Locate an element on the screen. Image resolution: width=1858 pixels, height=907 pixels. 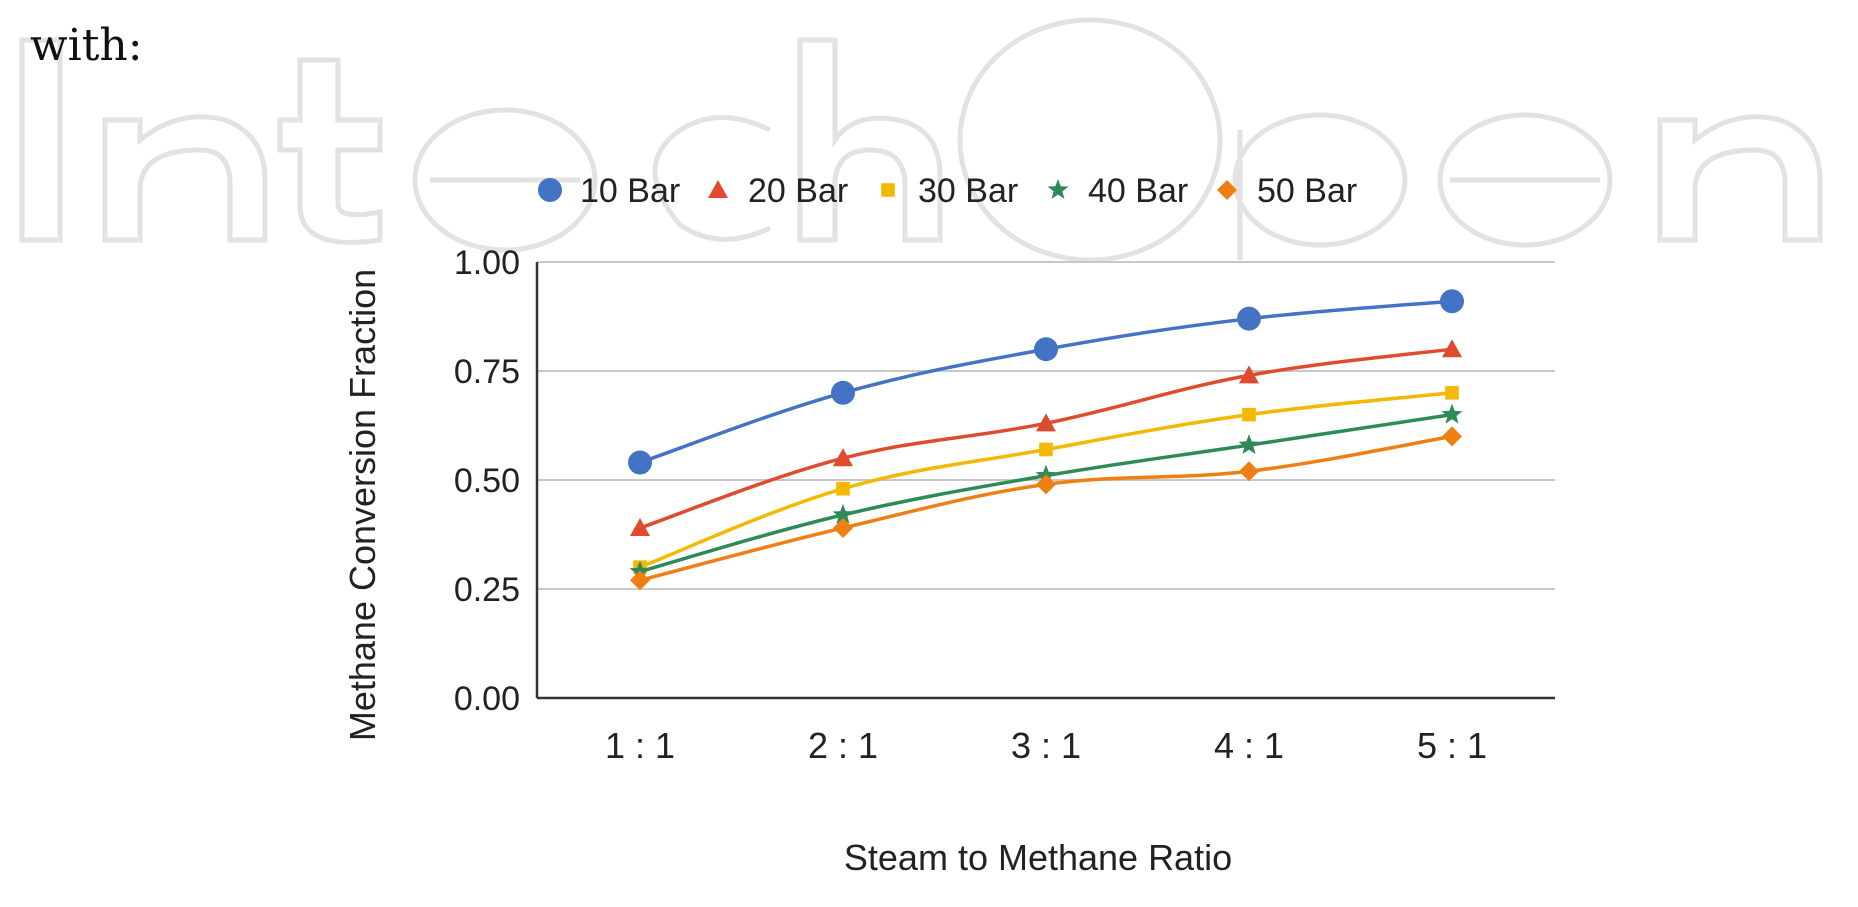
x-tick-labels: 1 : 1 2 : 1 3 : 1 4 : 1 5 : 1 is located at coordinates (1046, 745).